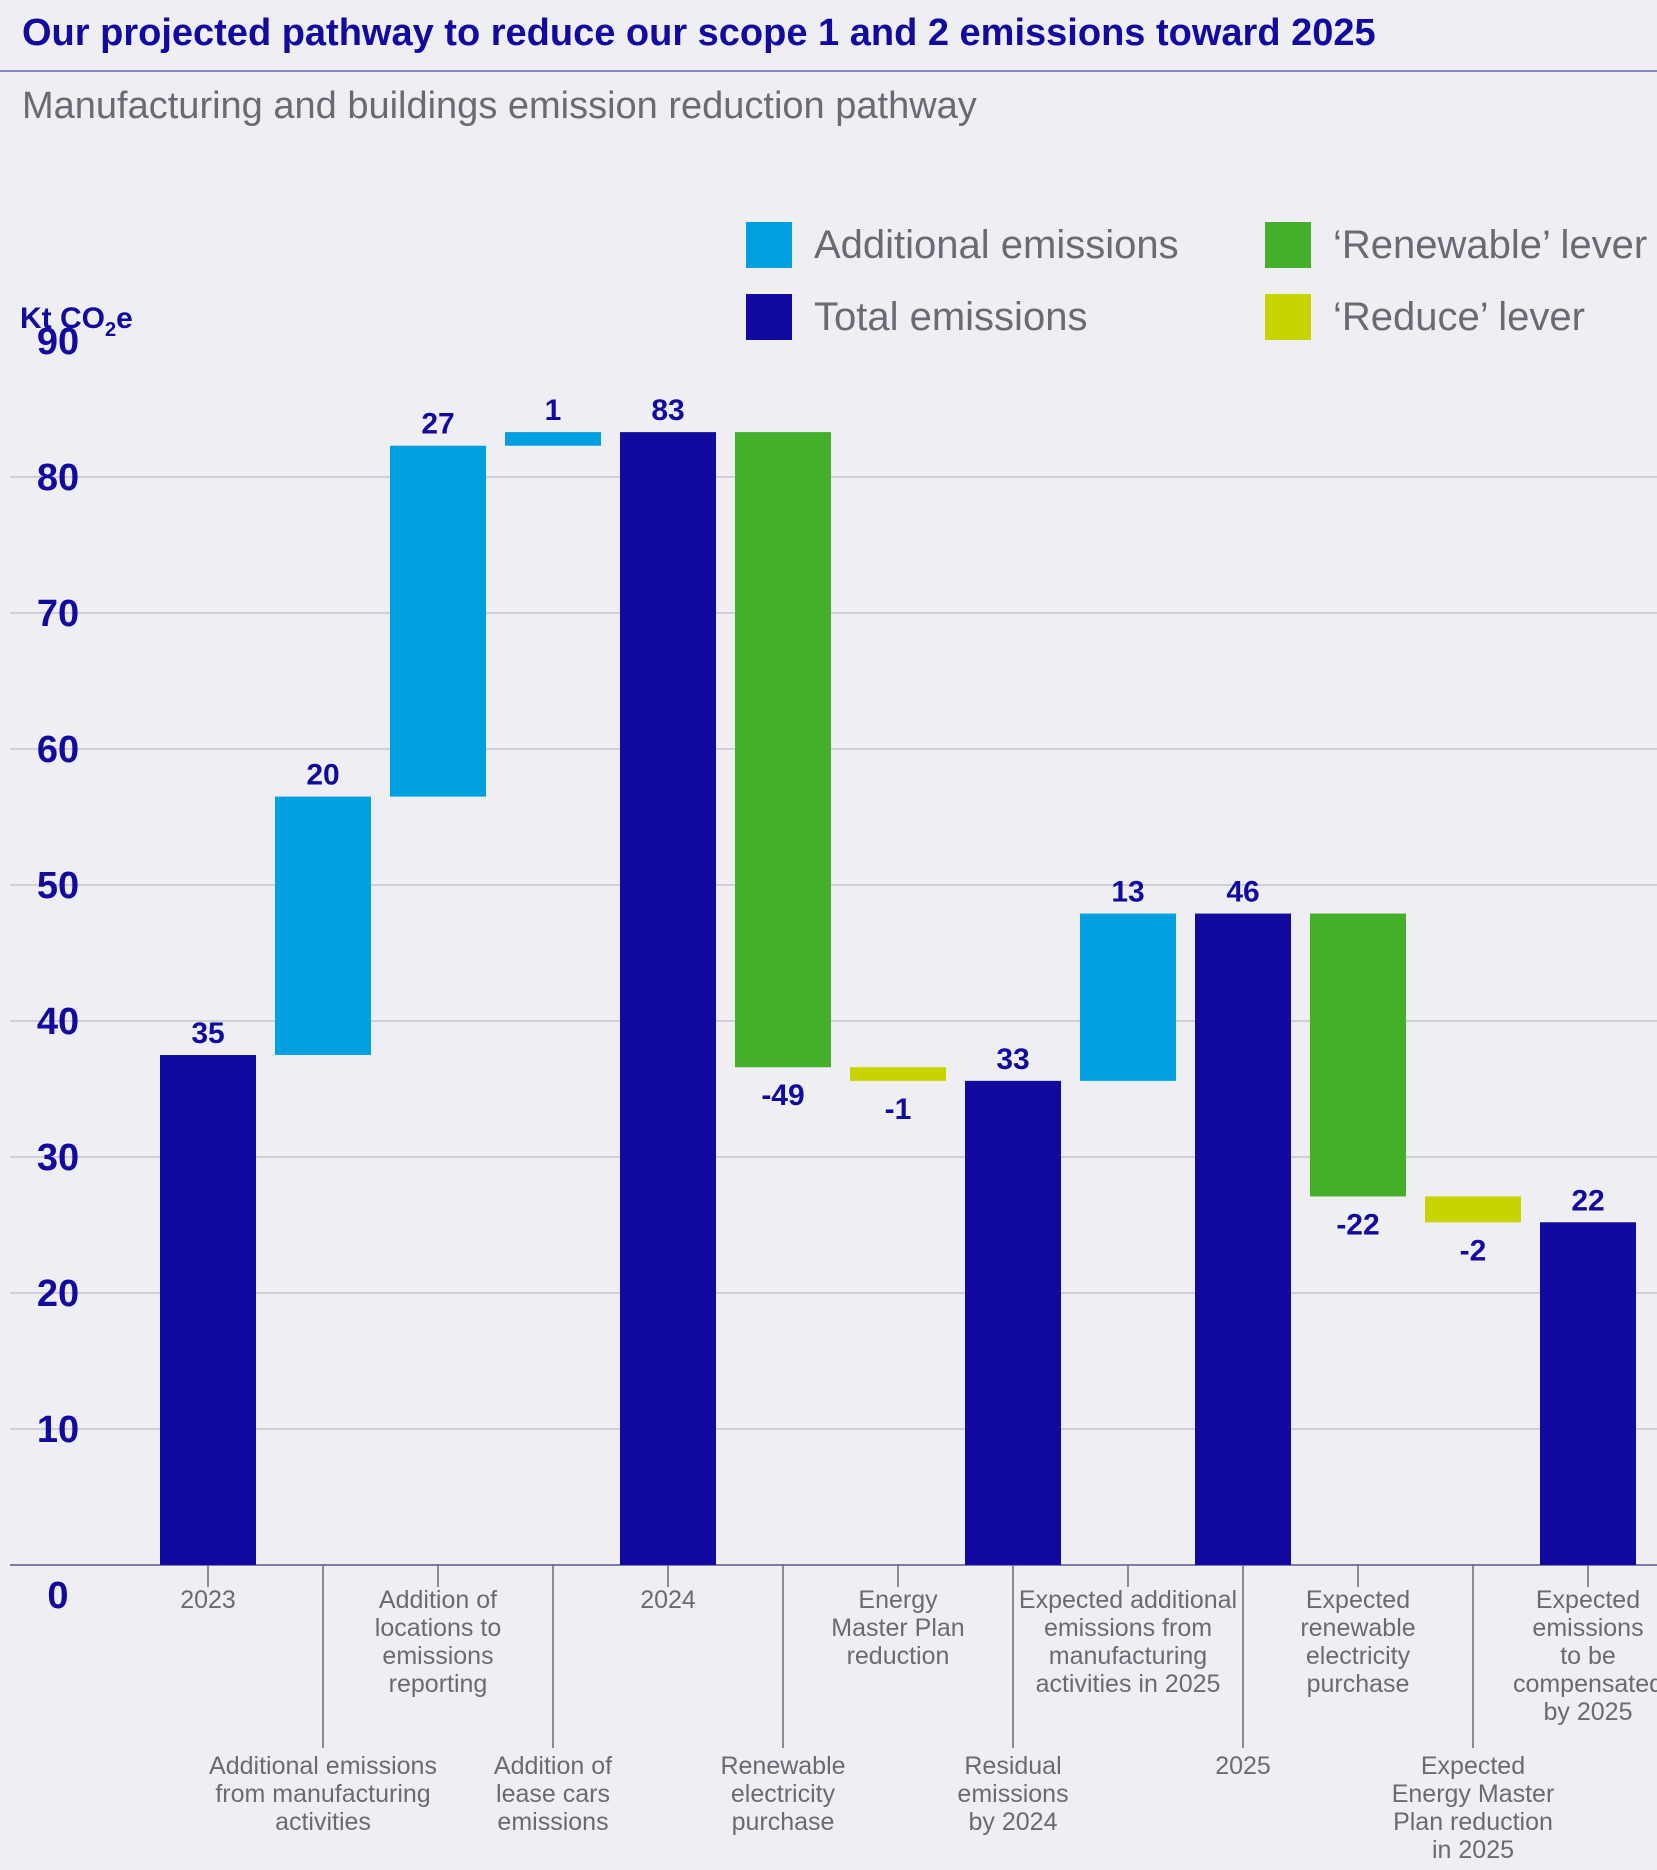 The height and width of the screenshot is (1870, 1657). Describe the element at coordinates (1585, 1656) in the screenshot. I see `category-label-12: Expected emissions to be compensated by 2025` at that location.